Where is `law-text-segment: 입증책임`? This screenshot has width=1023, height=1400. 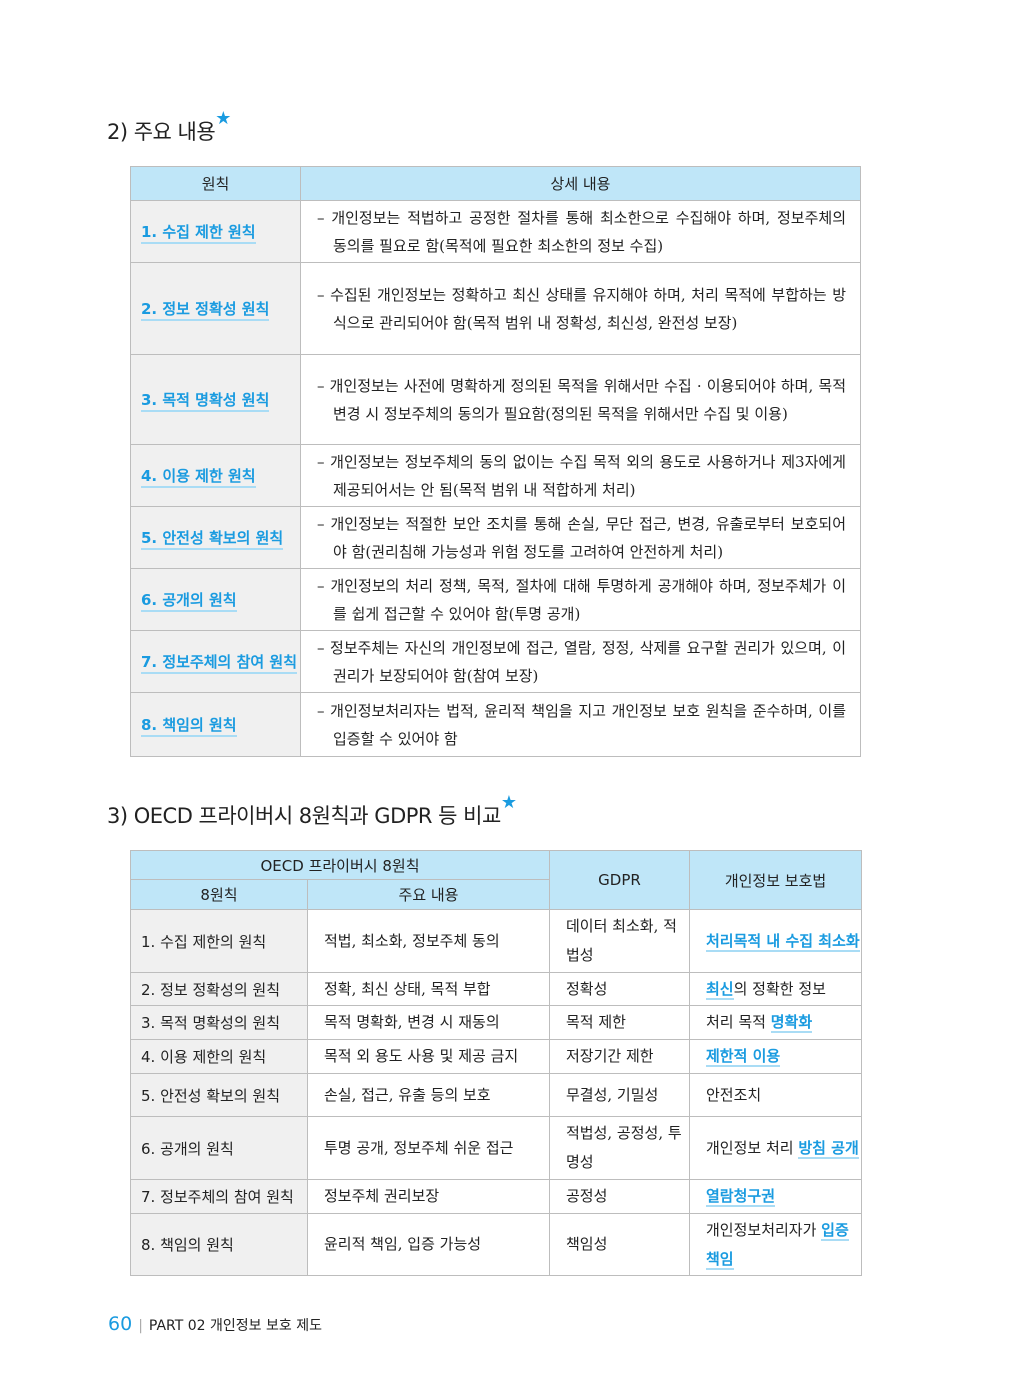
law-text-segment: 입증책임 is located at coordinates (777, 1245).